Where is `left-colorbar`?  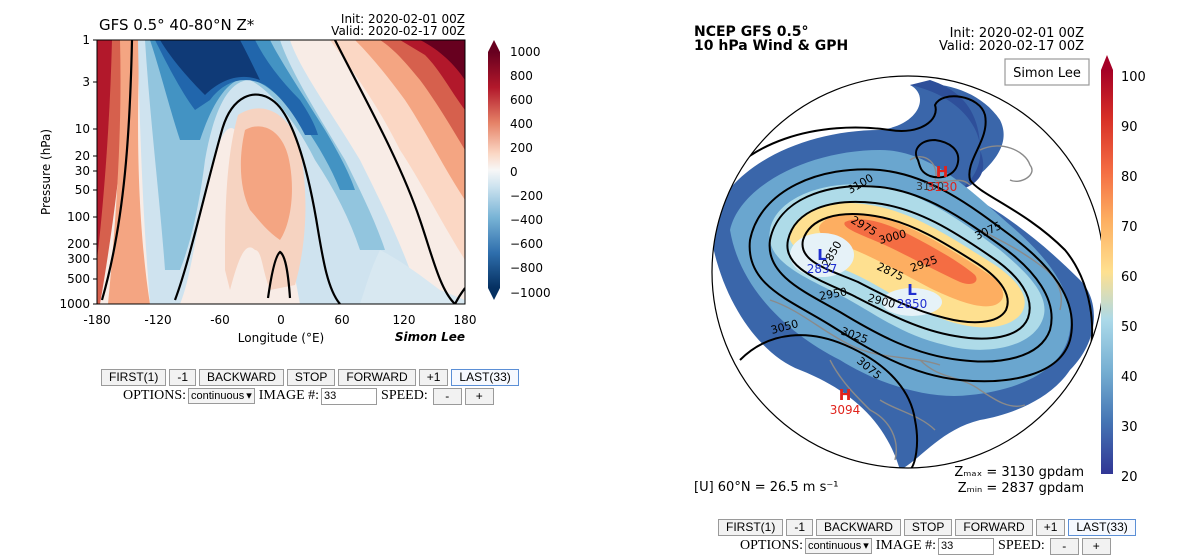 left-colorbar is located at coordinates (494, 170).